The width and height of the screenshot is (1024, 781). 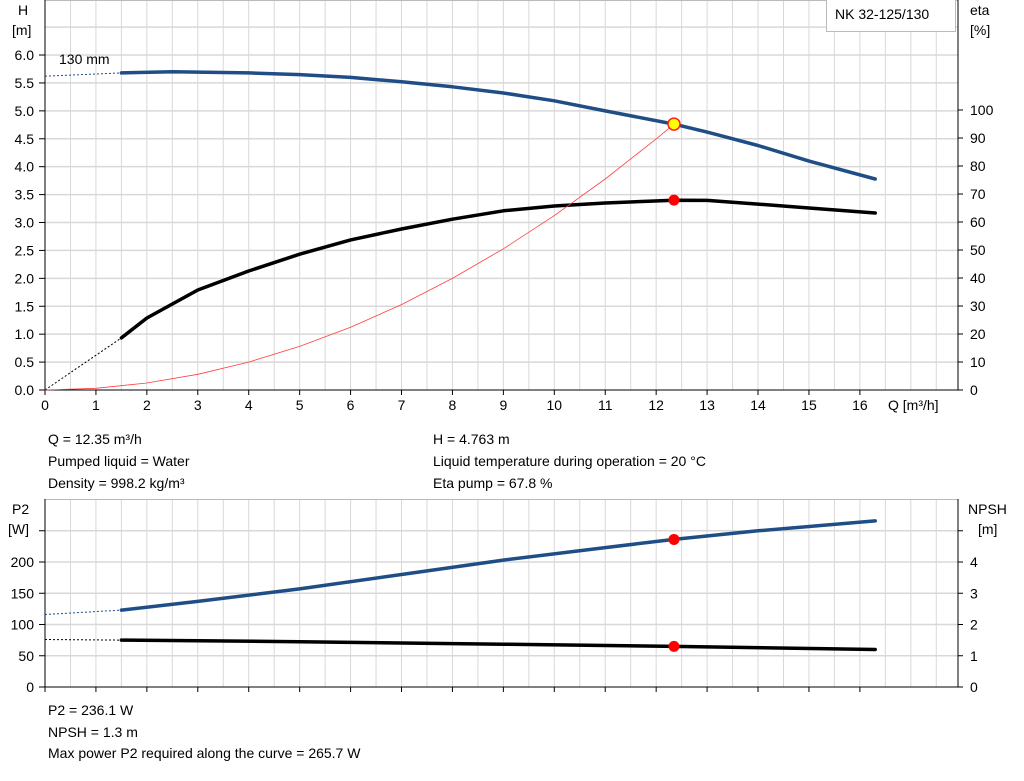 What do you see at coordinates (913, 405) in the screenshot?
I see `x-axis-label: Q [m³/h]` at bounding box center [913, 405].